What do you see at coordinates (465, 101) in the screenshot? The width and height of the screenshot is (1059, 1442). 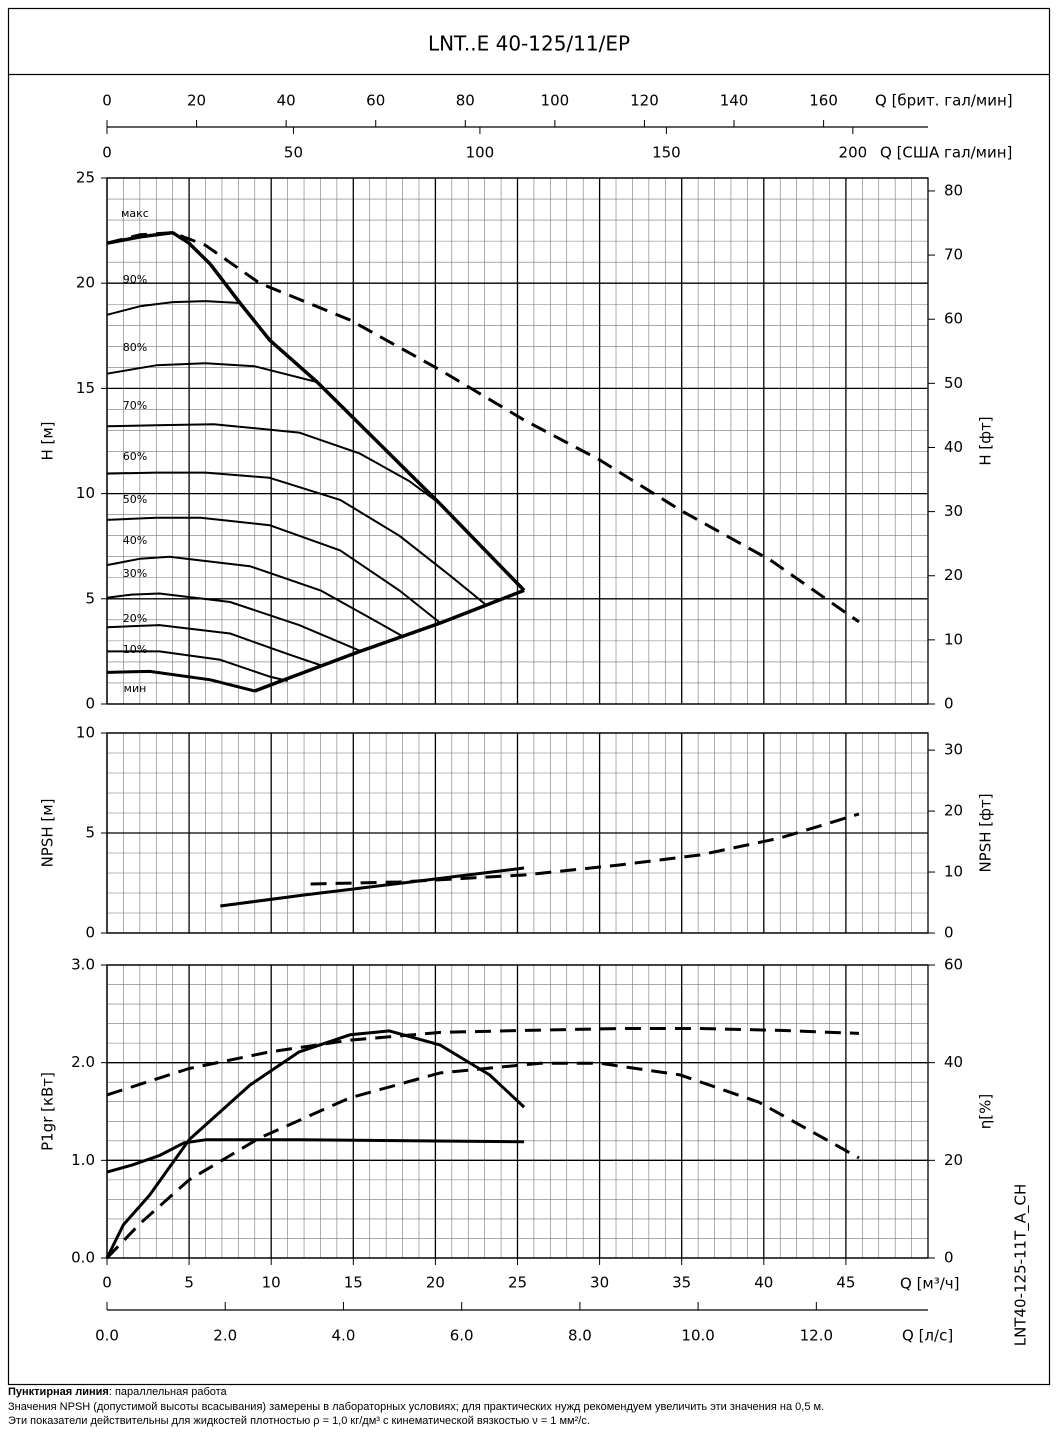 I see `top-axis-tick-label: 80` at bounding box center [465, 101].